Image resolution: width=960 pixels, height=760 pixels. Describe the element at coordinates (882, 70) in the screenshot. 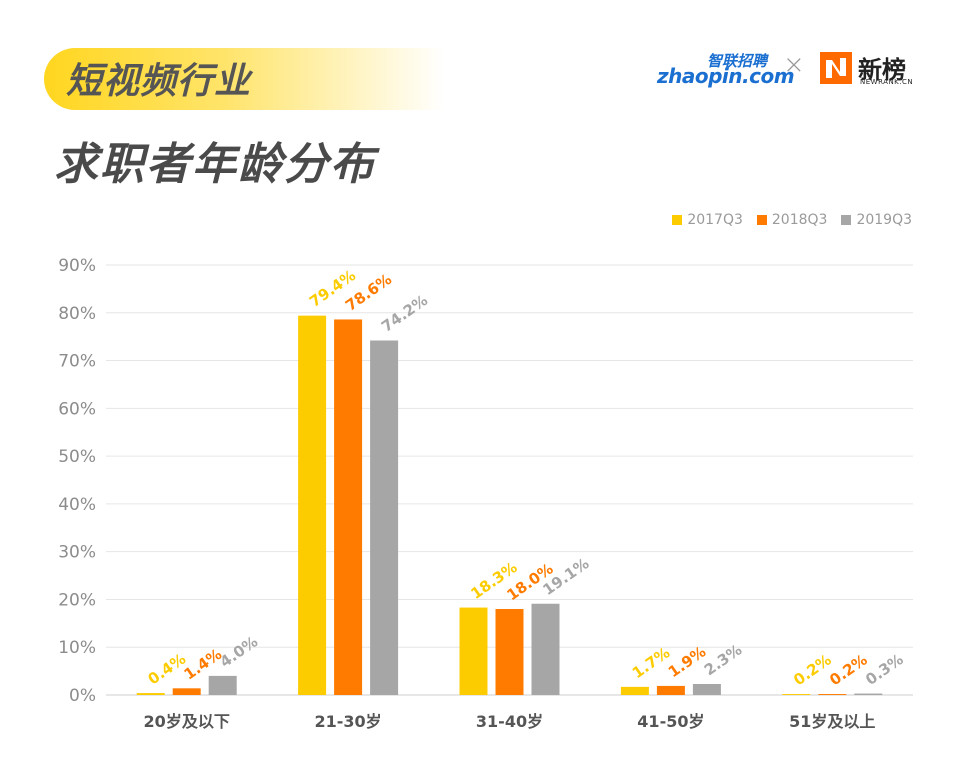

I see `newrank-logo-cn: 新榜` at that location.